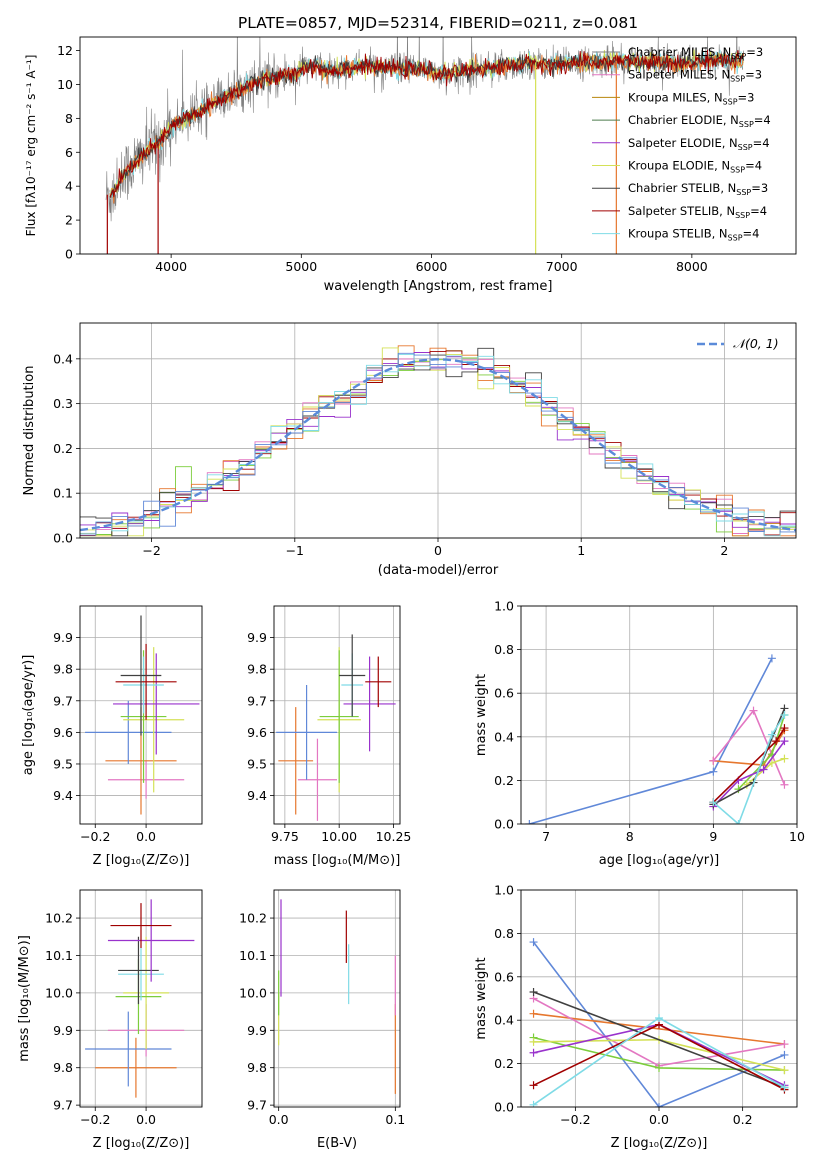  I want to click on y-axis-label: Flux [fλ10⁻¹⁷ erg cm⁻² s⁻¹ A⁻¹], so click(31, 146).